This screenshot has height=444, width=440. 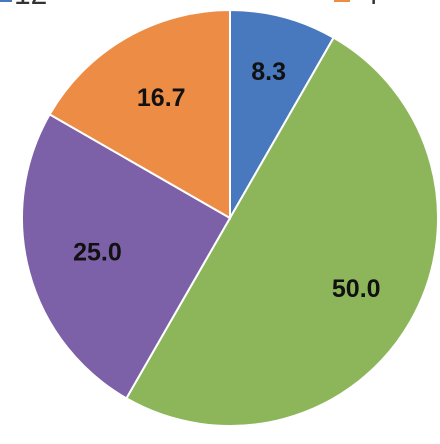 What do you see at coordinates (161, 98) in the screenshot?
I see `slice-label: 16.7` at bounding box center [161, 98].